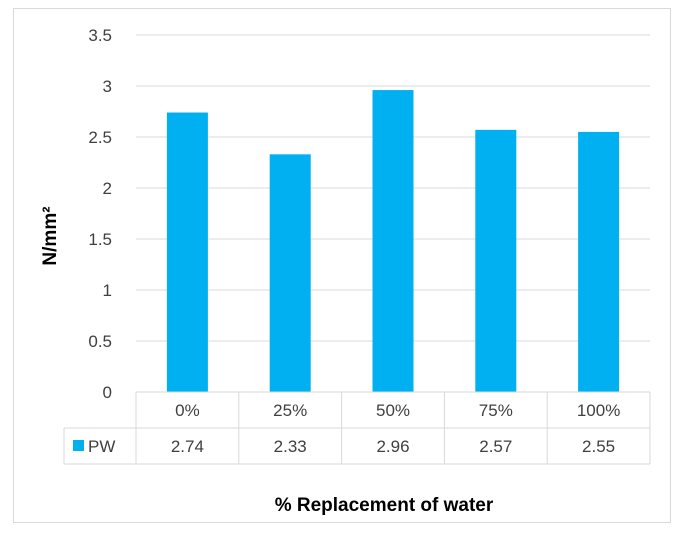 The image size is (684, 533). Describe the element at coordinates (78, 445) in the screenshot. I see `legend-swatch` at that location.